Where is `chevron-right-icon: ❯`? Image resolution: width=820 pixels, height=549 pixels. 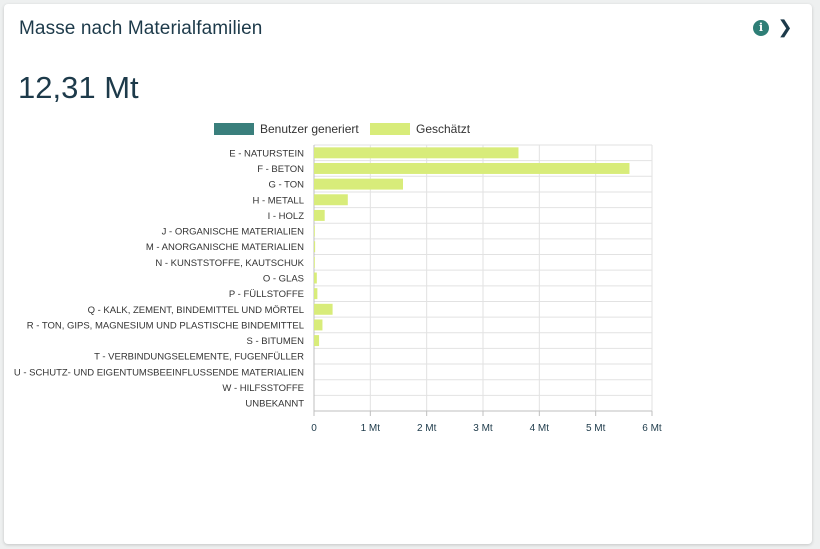 chevron-right-icon: ❯ is located at coordinates (785, 27).